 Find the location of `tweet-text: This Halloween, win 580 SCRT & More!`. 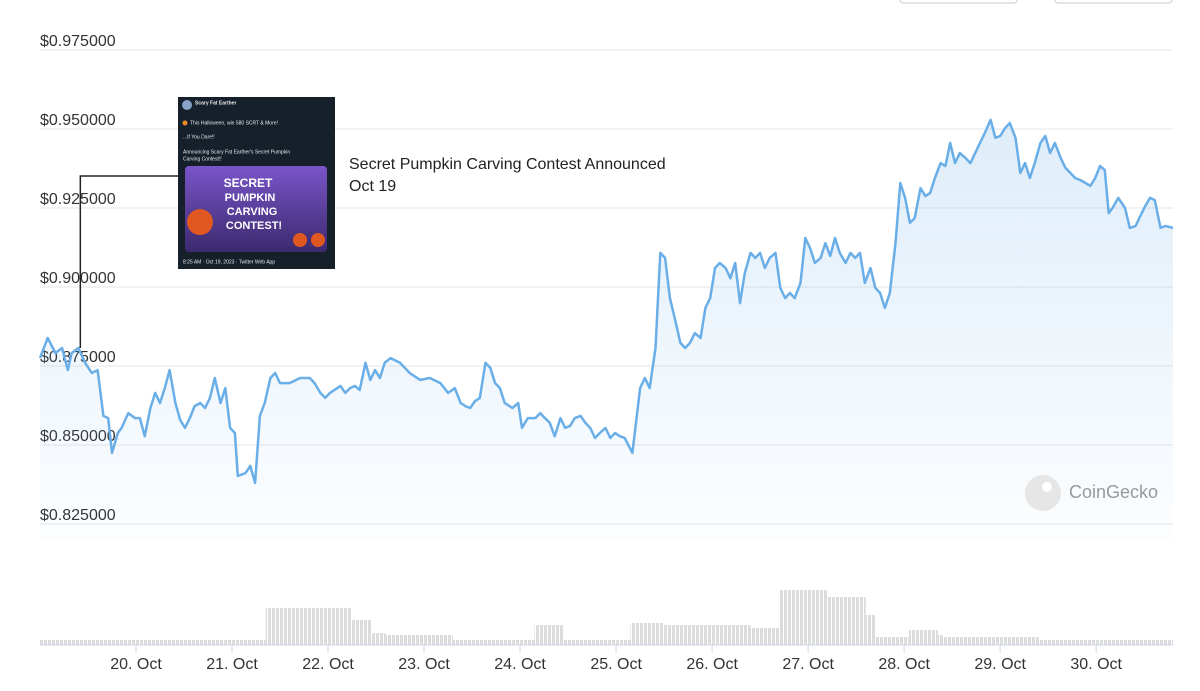

tweet-text: This Halloween, win 580 SCRT & More! is located at coordinates (234, 123).